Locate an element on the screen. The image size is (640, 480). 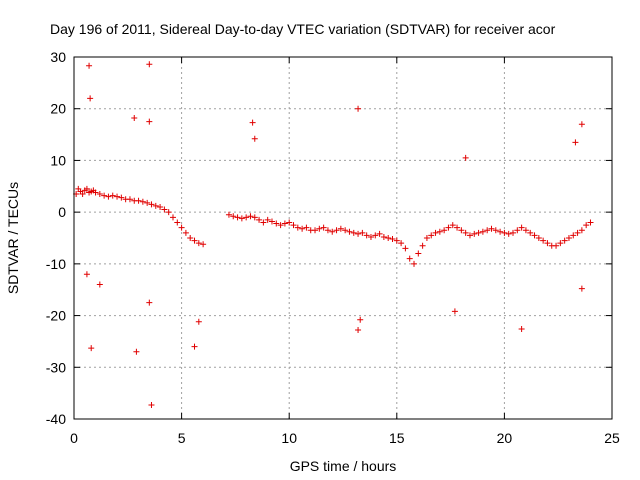
y-tick-label: 10 is located at coordinates (58, 160).